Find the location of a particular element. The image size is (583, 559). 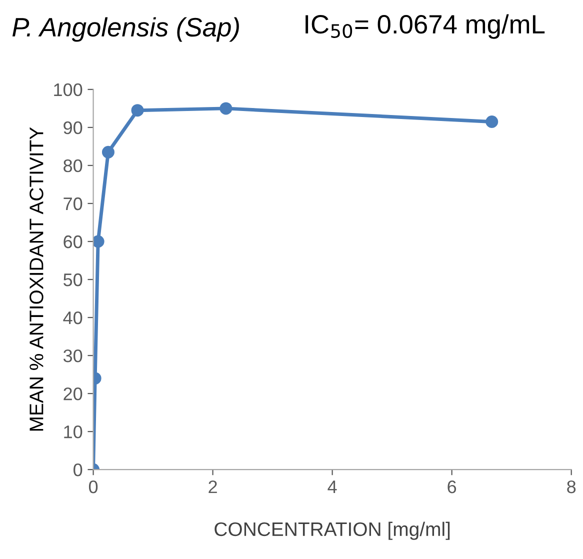

y-tick-label: 70 is located at coordinates (73, 203).